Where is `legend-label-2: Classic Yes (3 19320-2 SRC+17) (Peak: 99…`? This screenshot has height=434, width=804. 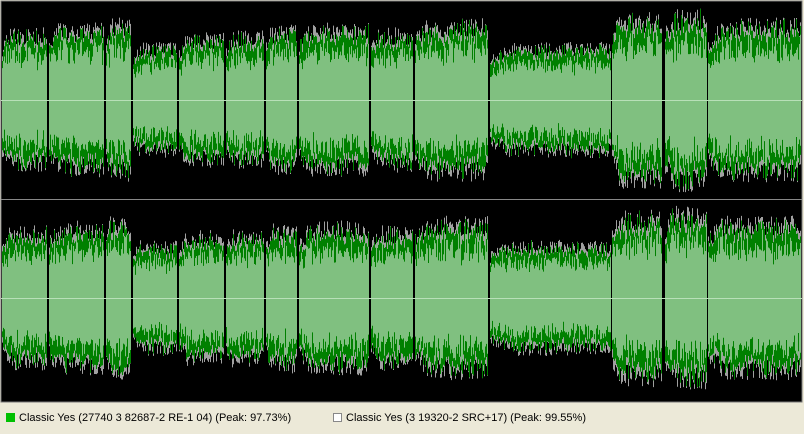 legend-label-2: Classic Yes (3 19320-2 SRC+17) (Peak: 99… is located at coordinates (466, 418).